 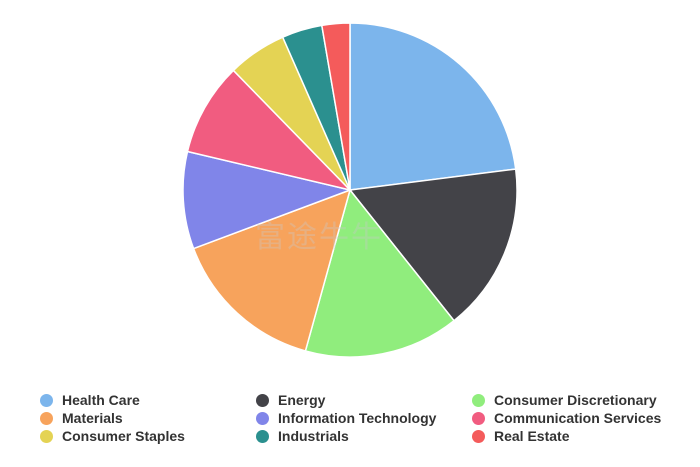 I want to click on legend-label: Communication Services, so click(x=578, y=418).